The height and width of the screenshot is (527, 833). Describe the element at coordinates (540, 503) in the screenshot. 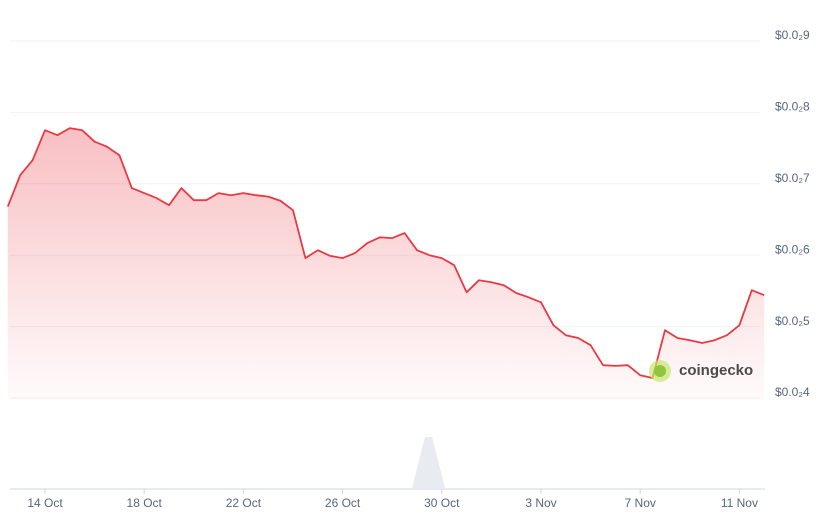

I see `x-tick-label: 3 Nov` at that location.